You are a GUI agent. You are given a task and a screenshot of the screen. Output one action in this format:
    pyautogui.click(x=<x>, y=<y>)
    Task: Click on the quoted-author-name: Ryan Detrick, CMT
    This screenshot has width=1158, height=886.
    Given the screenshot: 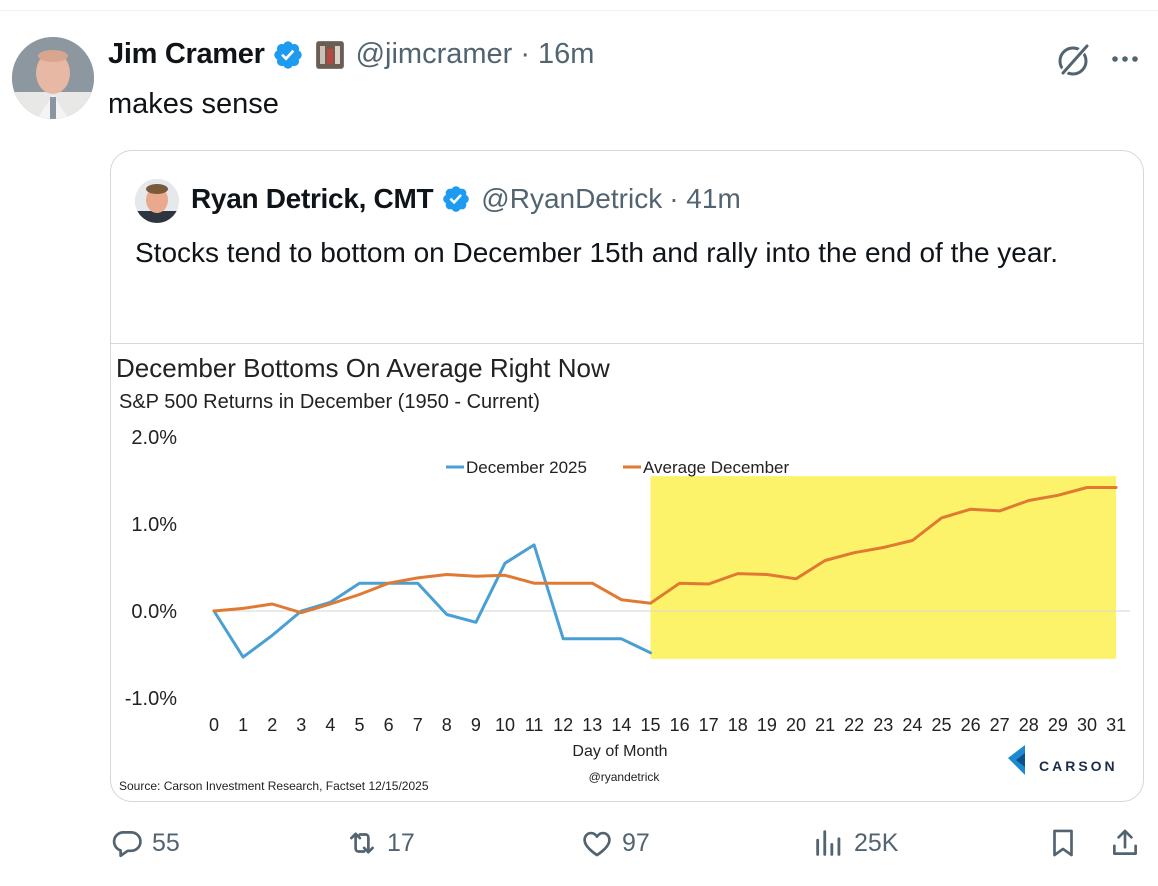 What is the action you would take?
    pyautogui.click(x=312, y=198)
    